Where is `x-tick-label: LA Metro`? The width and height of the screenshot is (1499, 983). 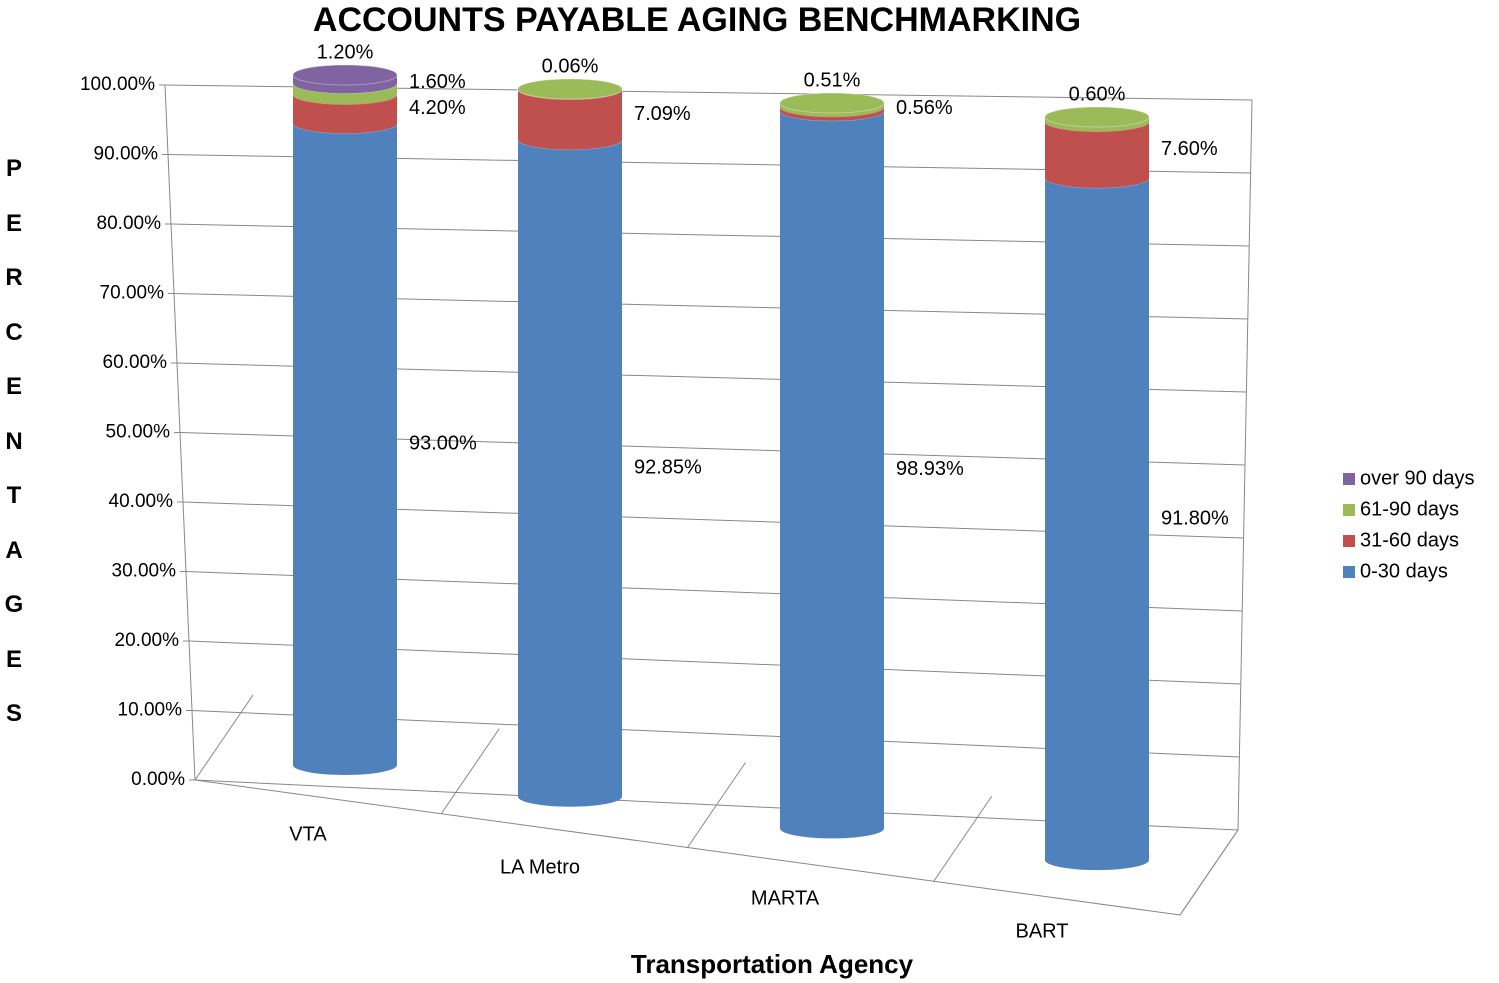 x-tick-label: LA Metro is located at coordinates (540, 867).